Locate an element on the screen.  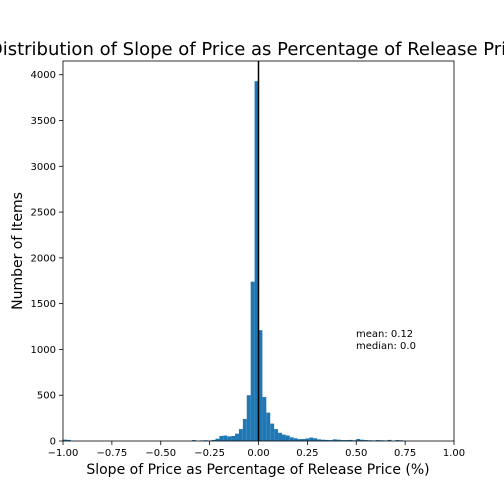
x-tick-label: 0.75 is located at coordinates (405, 453).